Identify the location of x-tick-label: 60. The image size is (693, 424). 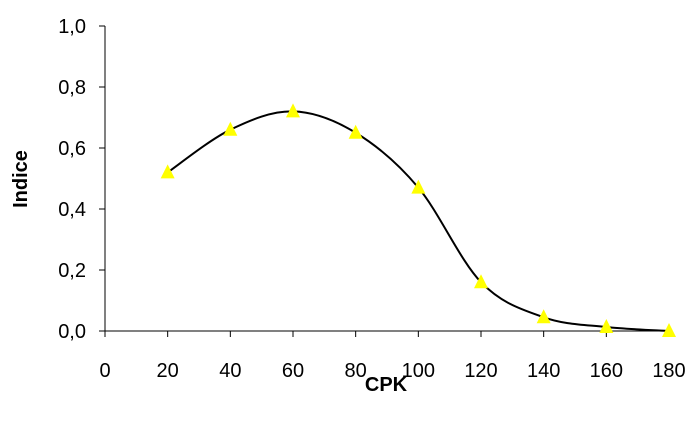
(293, 371).